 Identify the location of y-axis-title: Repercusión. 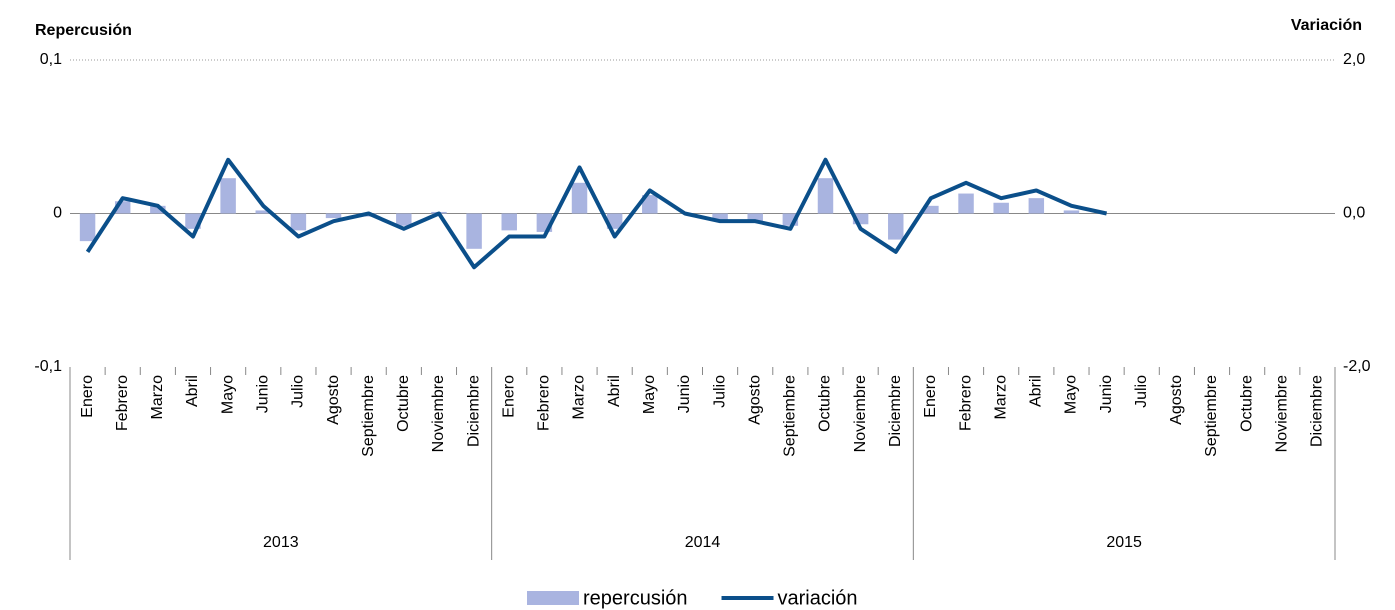
(83, 30).